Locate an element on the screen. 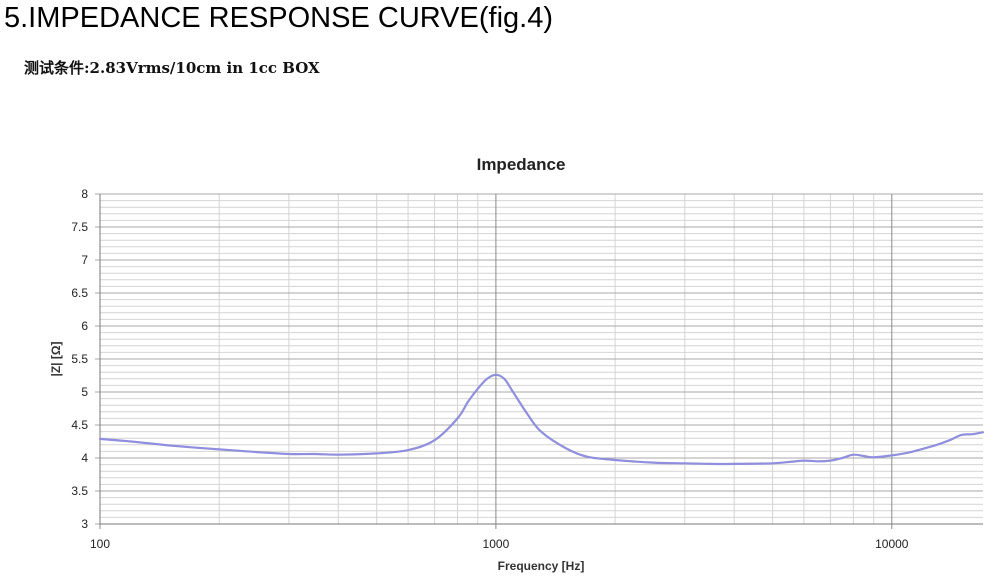  y-tick-label: 4 is located at coordinates (84, 458).